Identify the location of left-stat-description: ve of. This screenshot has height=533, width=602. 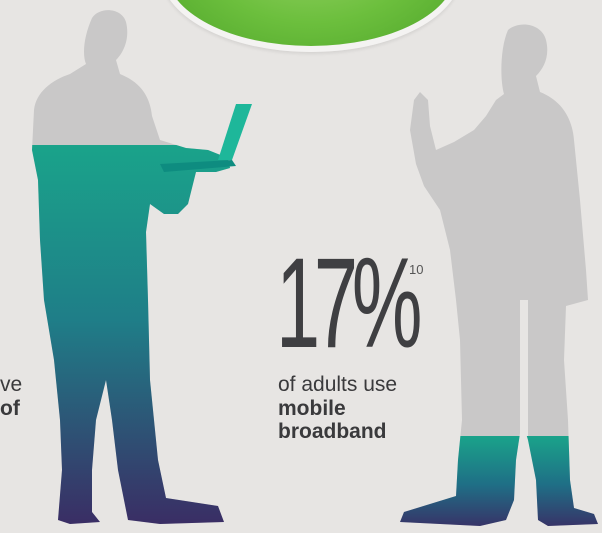
(11, 396).